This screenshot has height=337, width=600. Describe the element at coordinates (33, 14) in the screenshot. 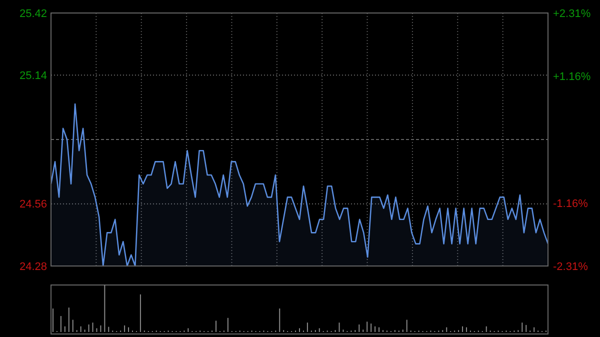

I see `y-tick-label: 25.42` at that location.